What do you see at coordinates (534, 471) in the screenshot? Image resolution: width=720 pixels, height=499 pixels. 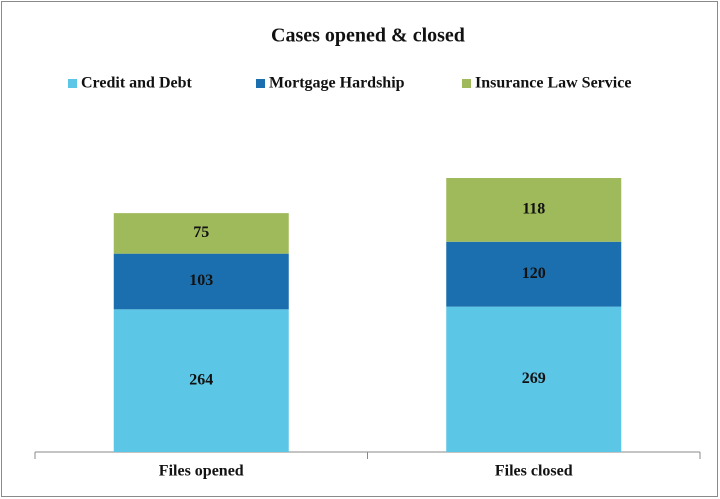 I see `x-tick-label: Files closed` at bounding box center [534, 471].